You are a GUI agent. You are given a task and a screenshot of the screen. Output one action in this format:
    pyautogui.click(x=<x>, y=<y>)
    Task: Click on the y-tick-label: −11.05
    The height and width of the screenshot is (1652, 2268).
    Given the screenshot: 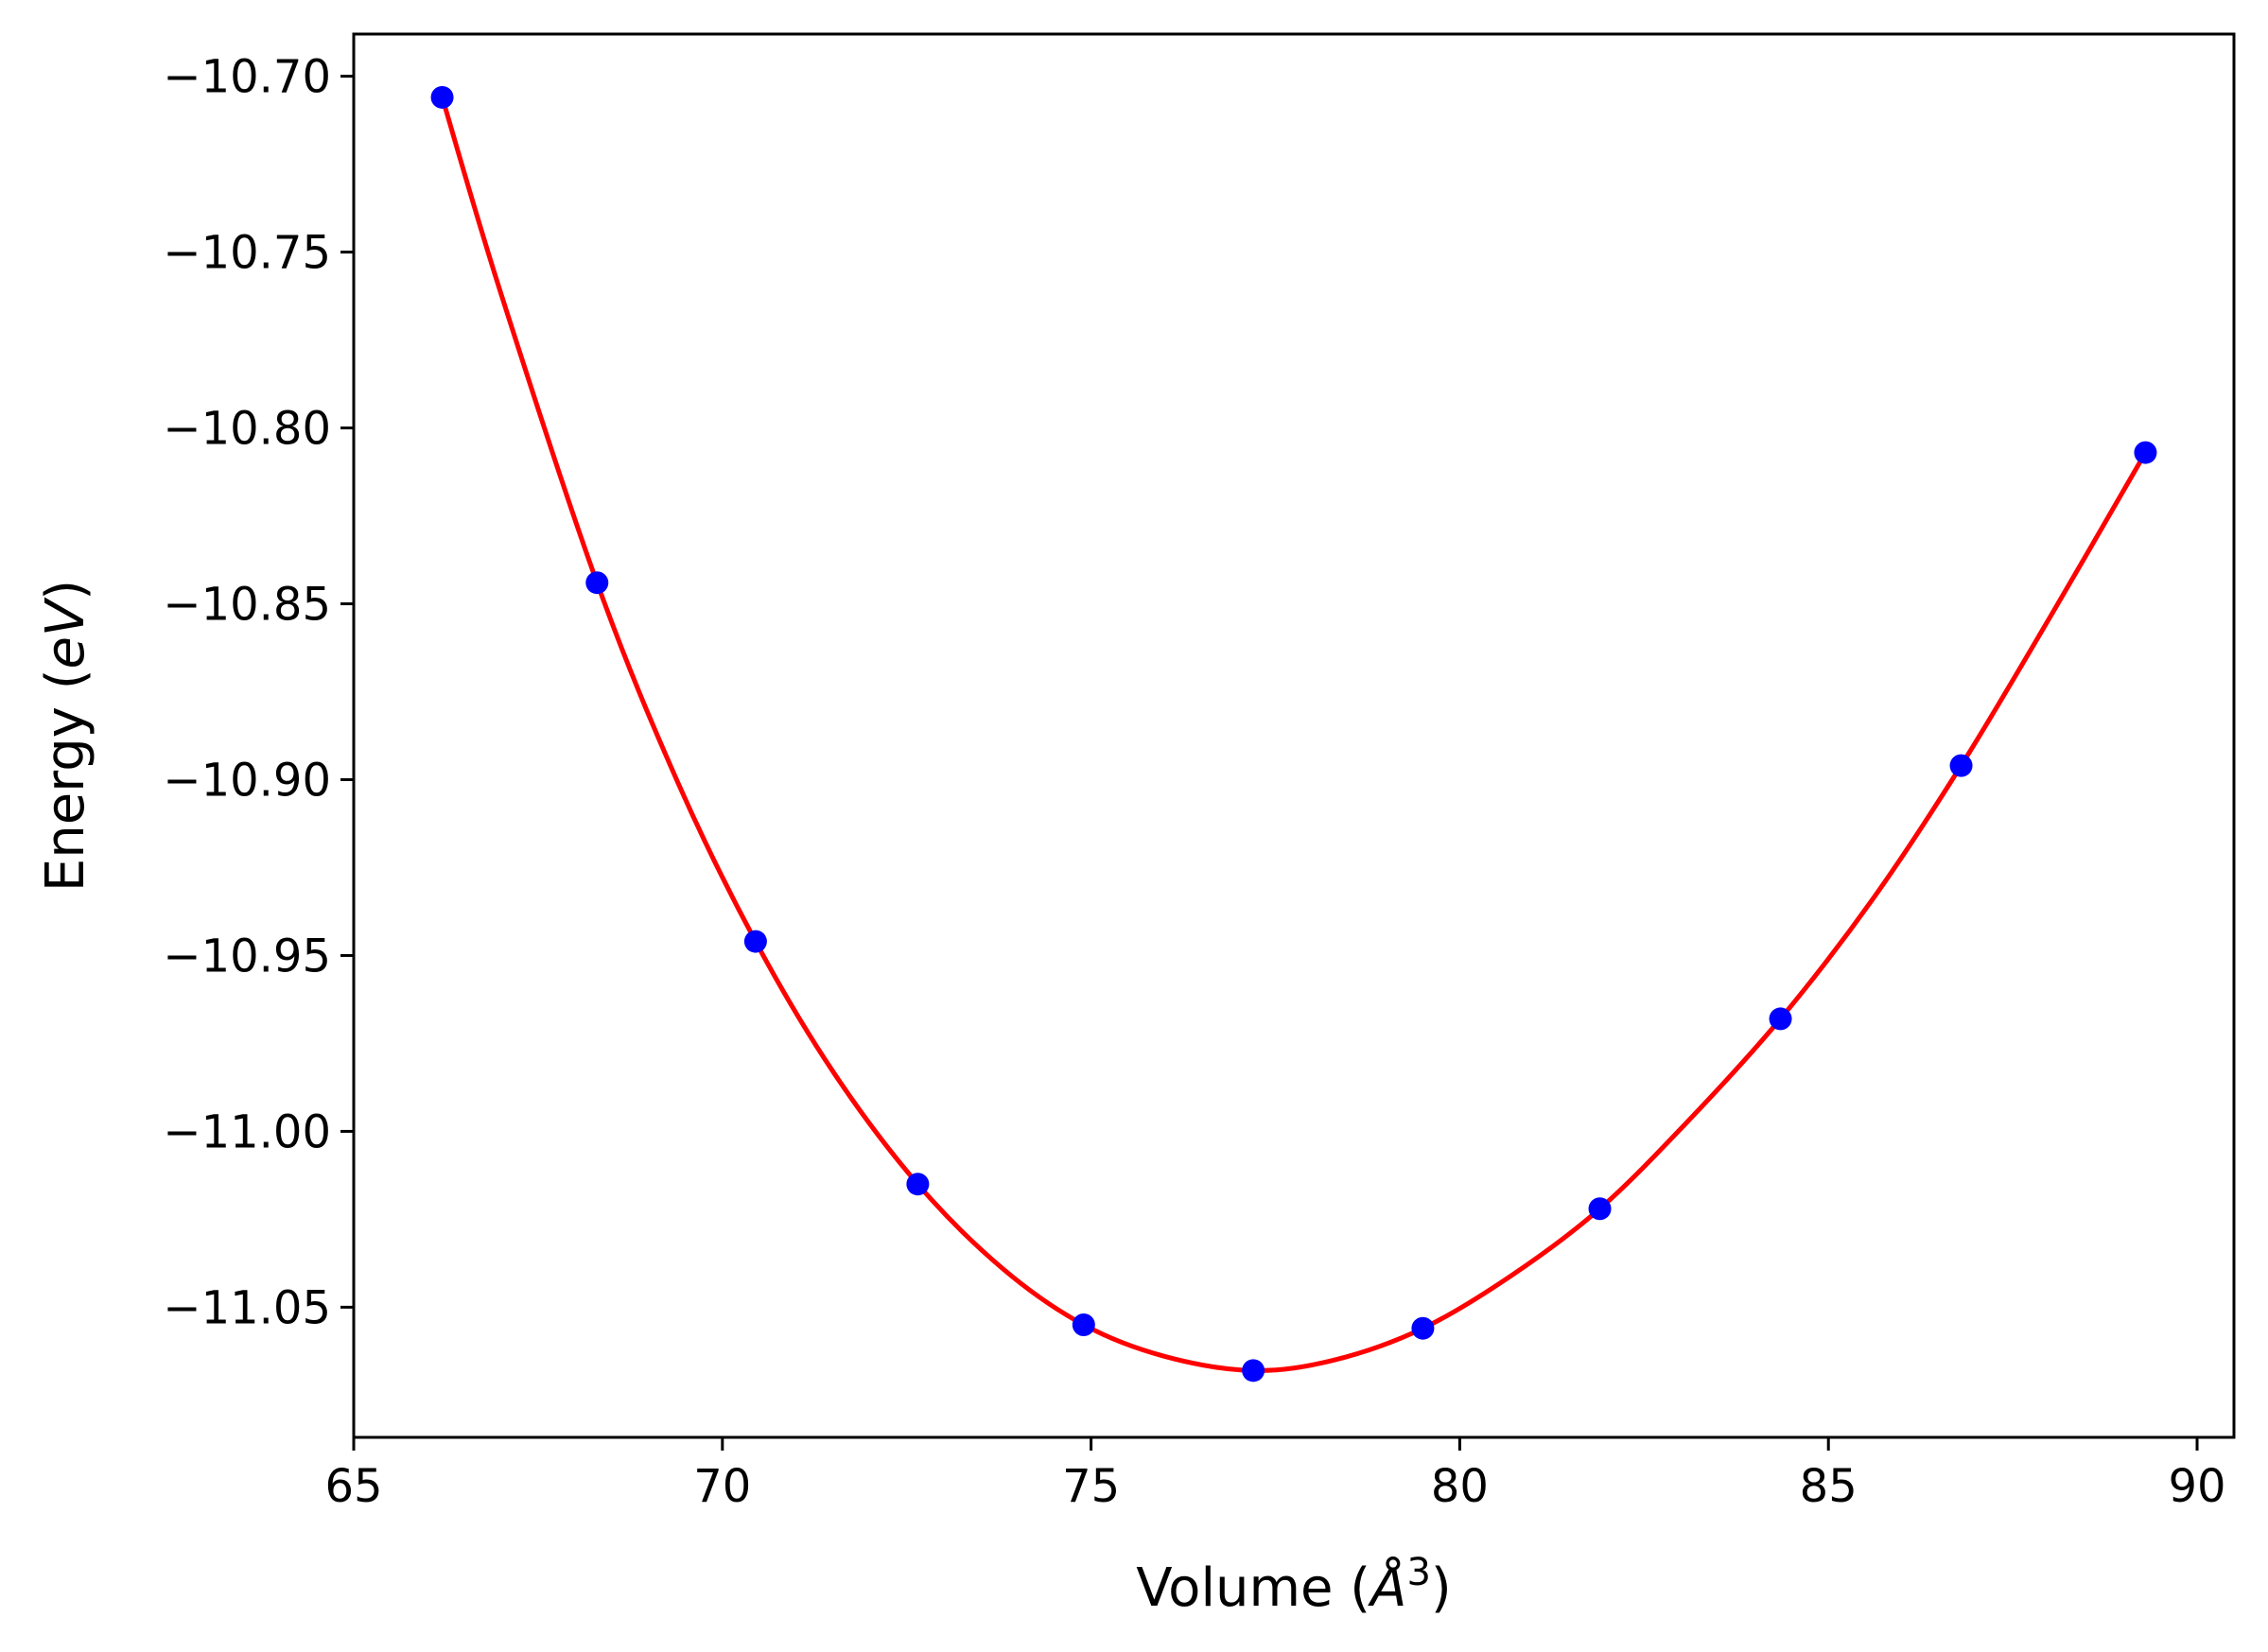 What is the action you would take?
    pyautogui.click(x=247, y=1307)
    